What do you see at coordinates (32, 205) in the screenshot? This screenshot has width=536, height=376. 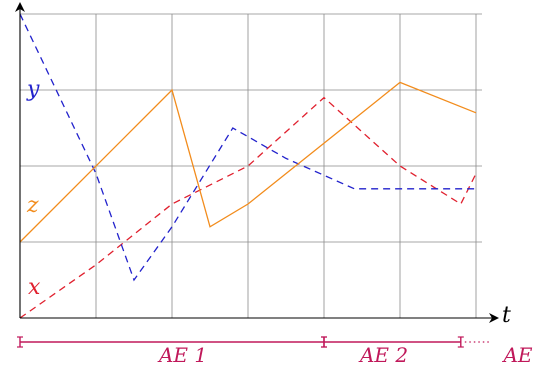 I see `series-label-z: z` at bounding box center [32, 205].